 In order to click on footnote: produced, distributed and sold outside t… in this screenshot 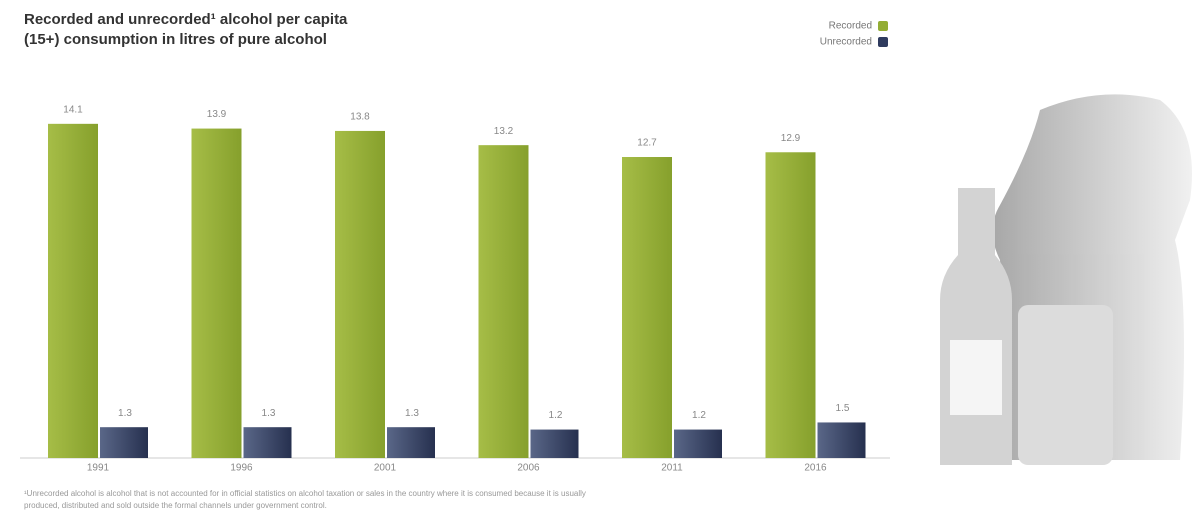, I will do `click(175, 505)`.